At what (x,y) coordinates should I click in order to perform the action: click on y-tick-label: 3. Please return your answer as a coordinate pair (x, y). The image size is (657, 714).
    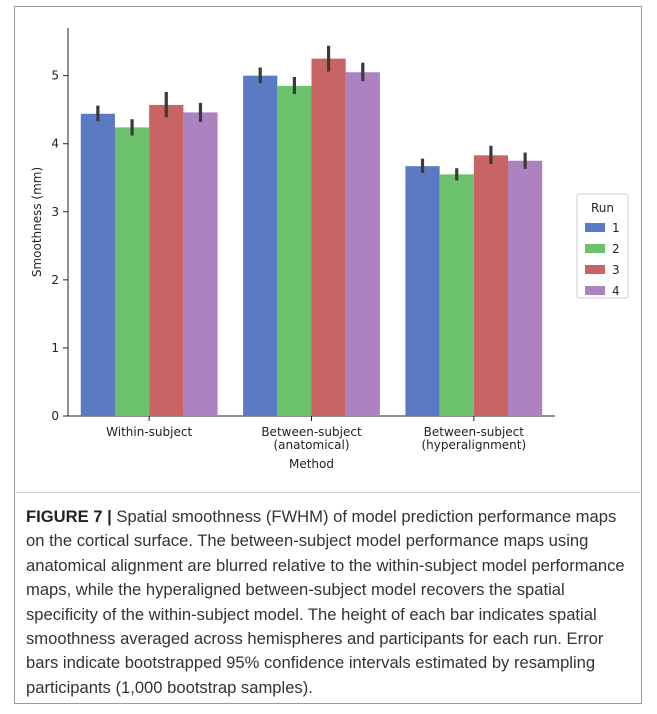
    Looking at the image, I should click on (55, 212).